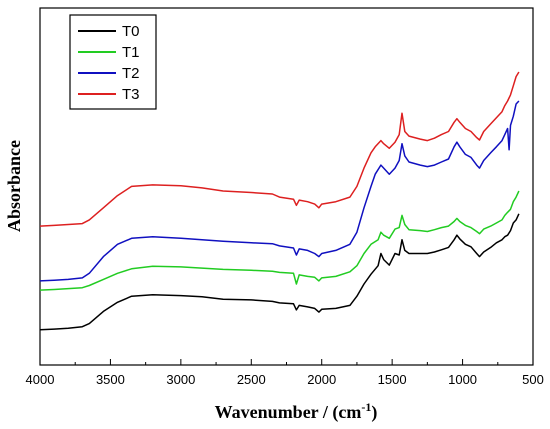  I want to click on y-axis-title: Absorbance, so click(14, 186).